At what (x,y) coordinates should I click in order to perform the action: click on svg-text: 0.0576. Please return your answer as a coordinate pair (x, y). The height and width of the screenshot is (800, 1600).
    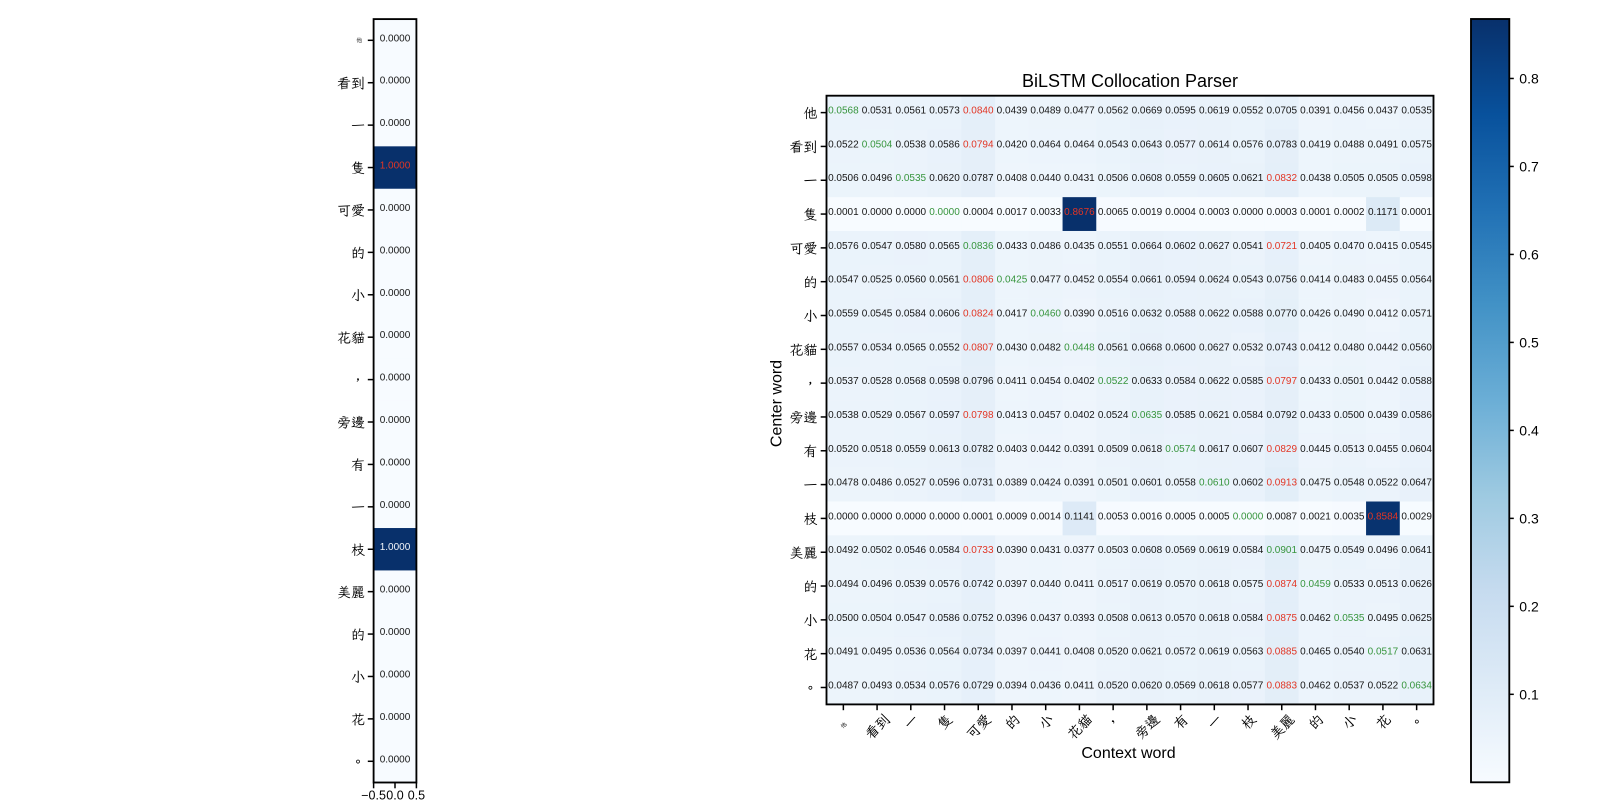
    Looking at the image, I should click on (944, 685).